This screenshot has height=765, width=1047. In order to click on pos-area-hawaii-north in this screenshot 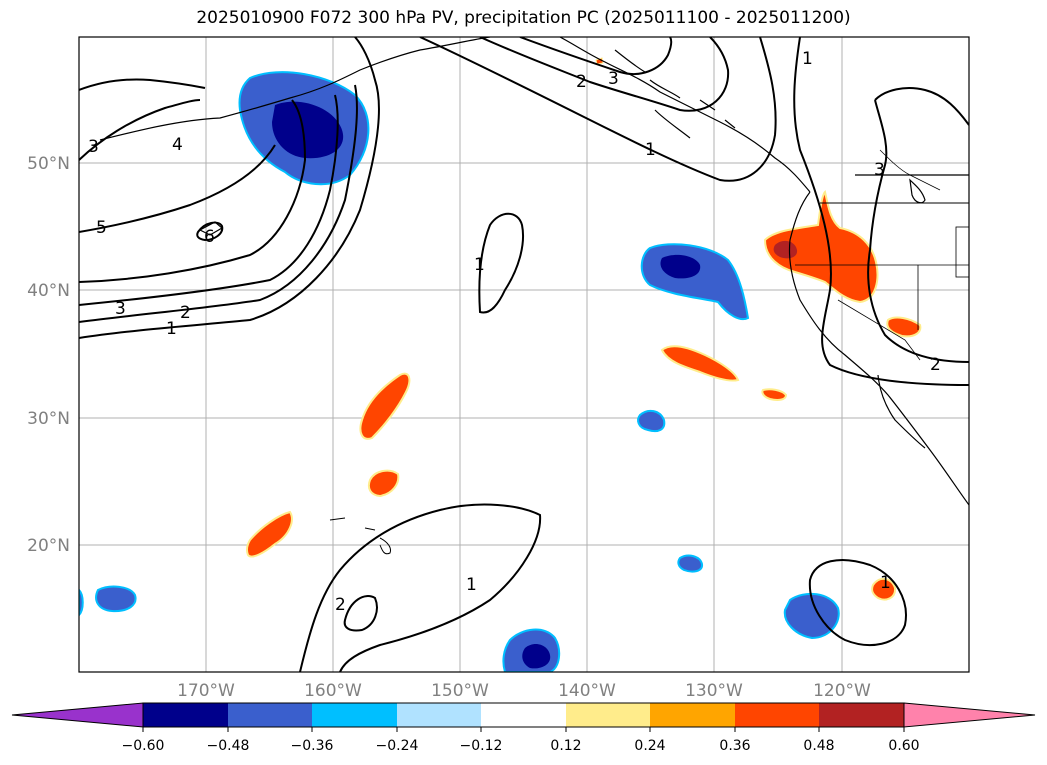, I will do `click(385, 406)`.